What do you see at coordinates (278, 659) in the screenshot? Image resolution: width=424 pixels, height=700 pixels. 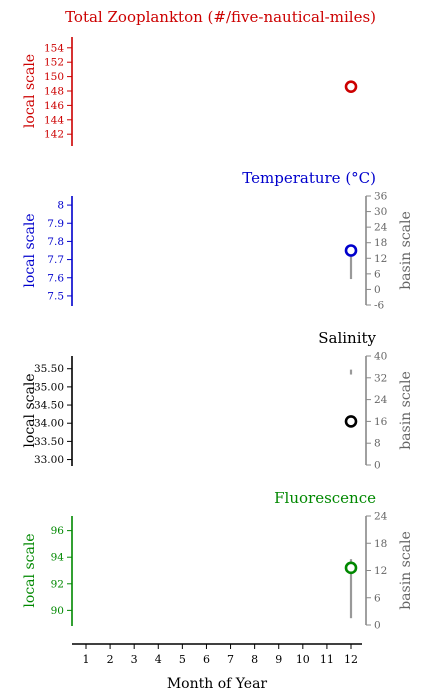 I see `x-tick-label: 9` at bounding box center [278, 659].